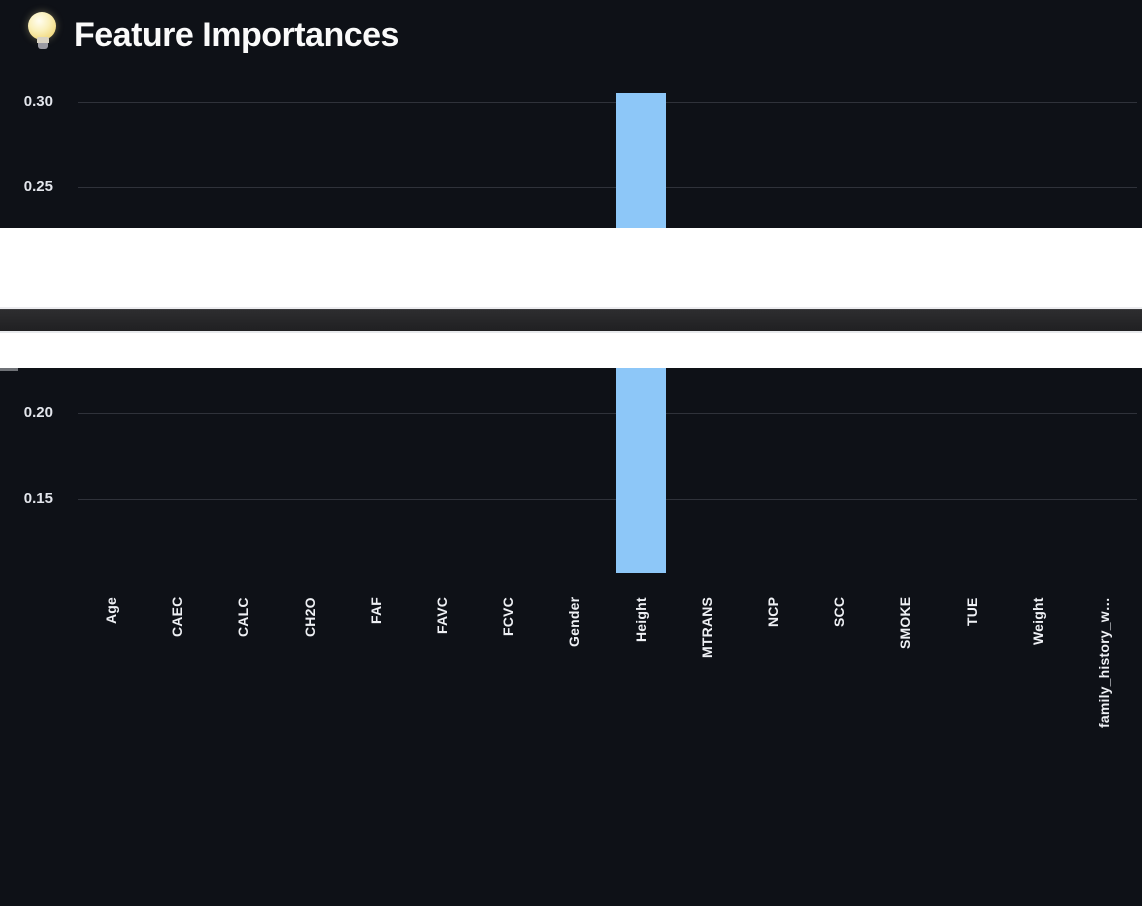  I want to click on chart-header: Feature Importances, so click(213, 35).